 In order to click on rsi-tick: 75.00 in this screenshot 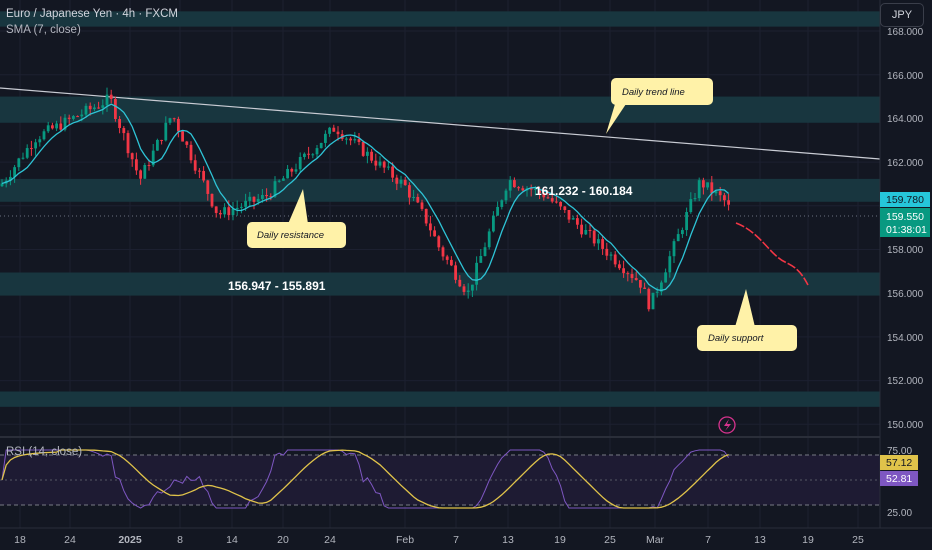, I will do `click(899, 451)`.